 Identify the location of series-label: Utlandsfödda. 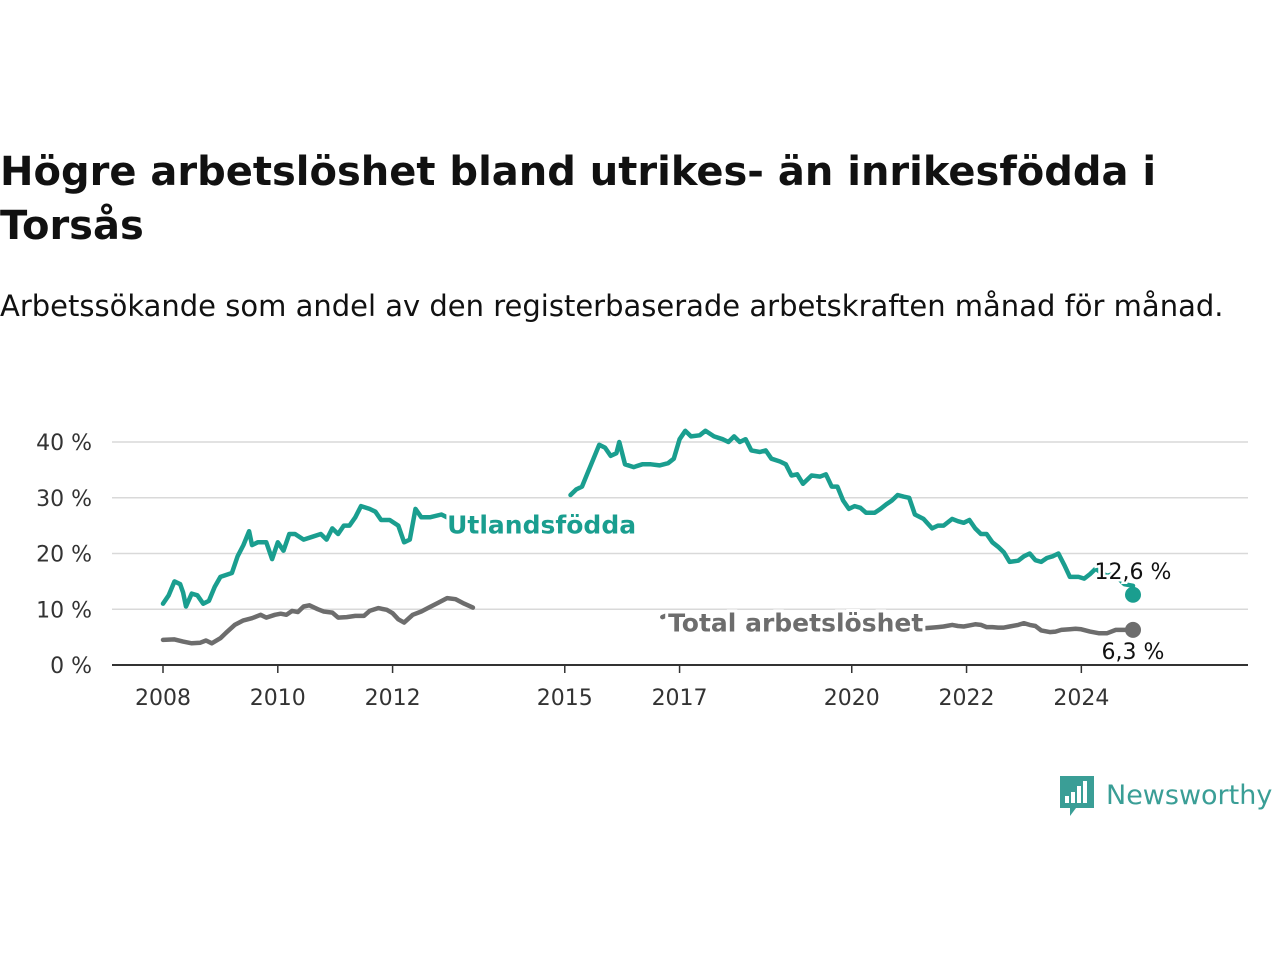
(541, 525).